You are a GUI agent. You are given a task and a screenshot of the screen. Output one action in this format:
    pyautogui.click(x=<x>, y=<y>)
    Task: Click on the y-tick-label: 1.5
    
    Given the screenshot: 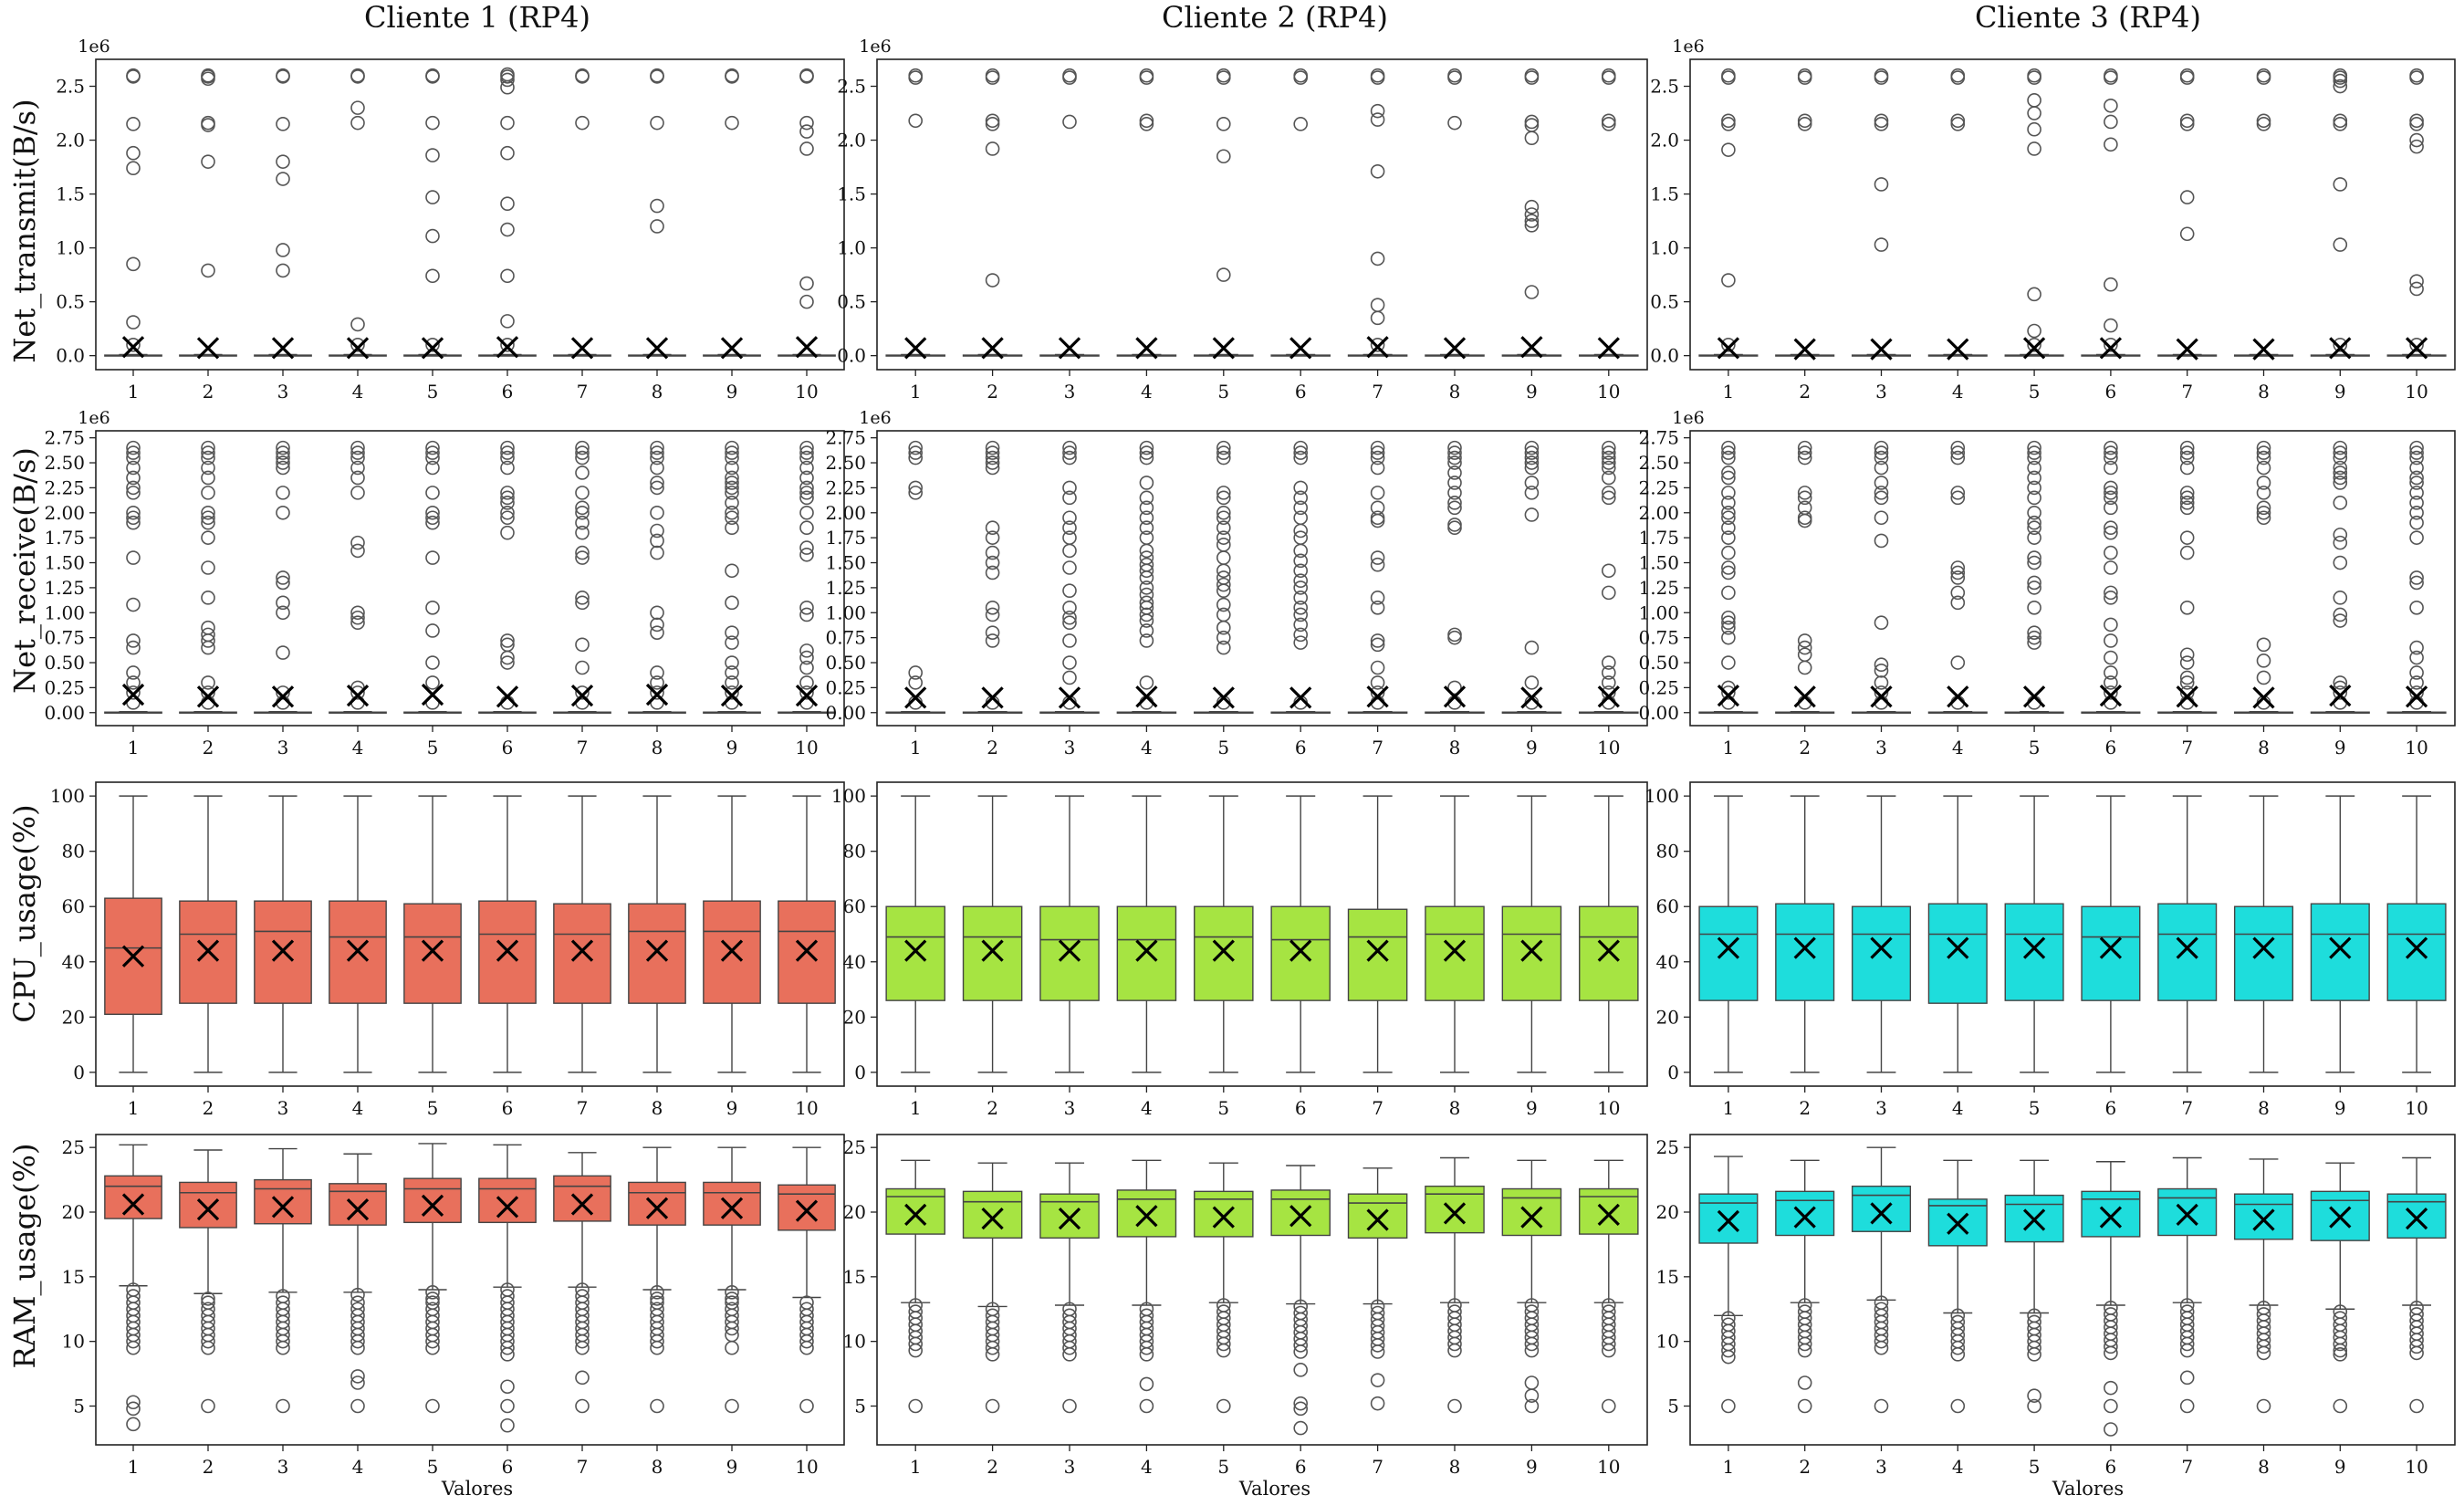 What is the action you would take?
    pyautogui.click(x=851, y=194)
    